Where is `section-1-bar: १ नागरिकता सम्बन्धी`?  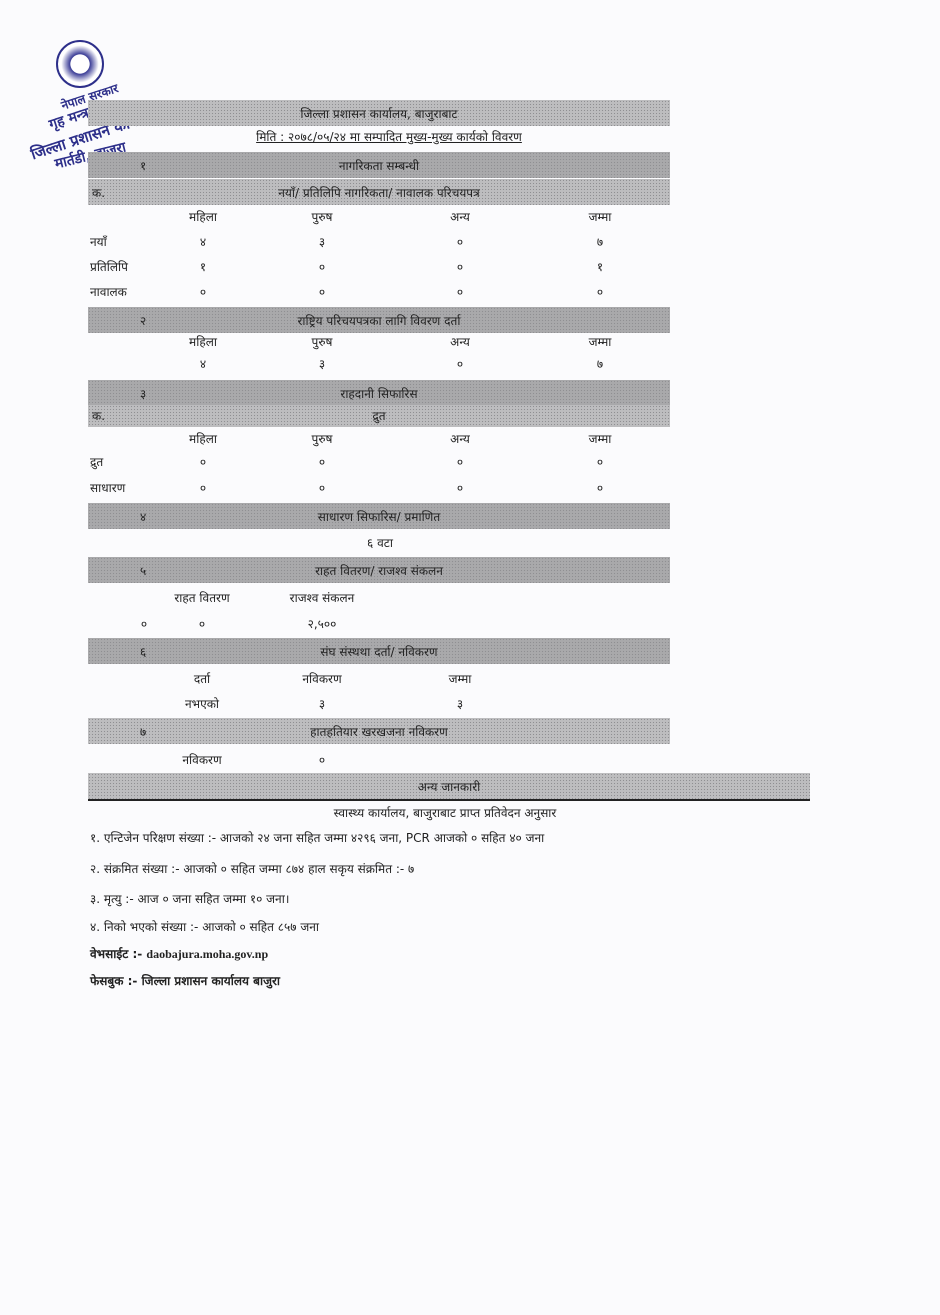 section-1-bar: १ नागरिकता सम्बन्धी is located at coordinates (379, 165).